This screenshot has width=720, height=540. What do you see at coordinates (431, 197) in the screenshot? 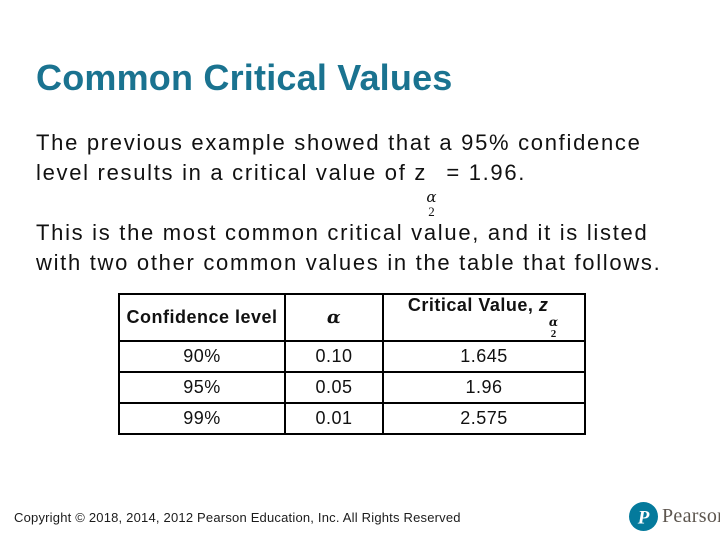
I see `alpha-symbol: α` at bounding box center [431, 197].